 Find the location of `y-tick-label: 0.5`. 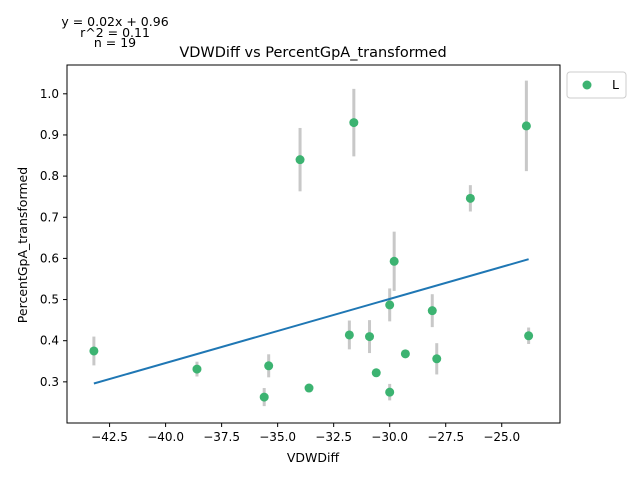

y-tick-label: 0.5 is located at coordinates (49, 300).